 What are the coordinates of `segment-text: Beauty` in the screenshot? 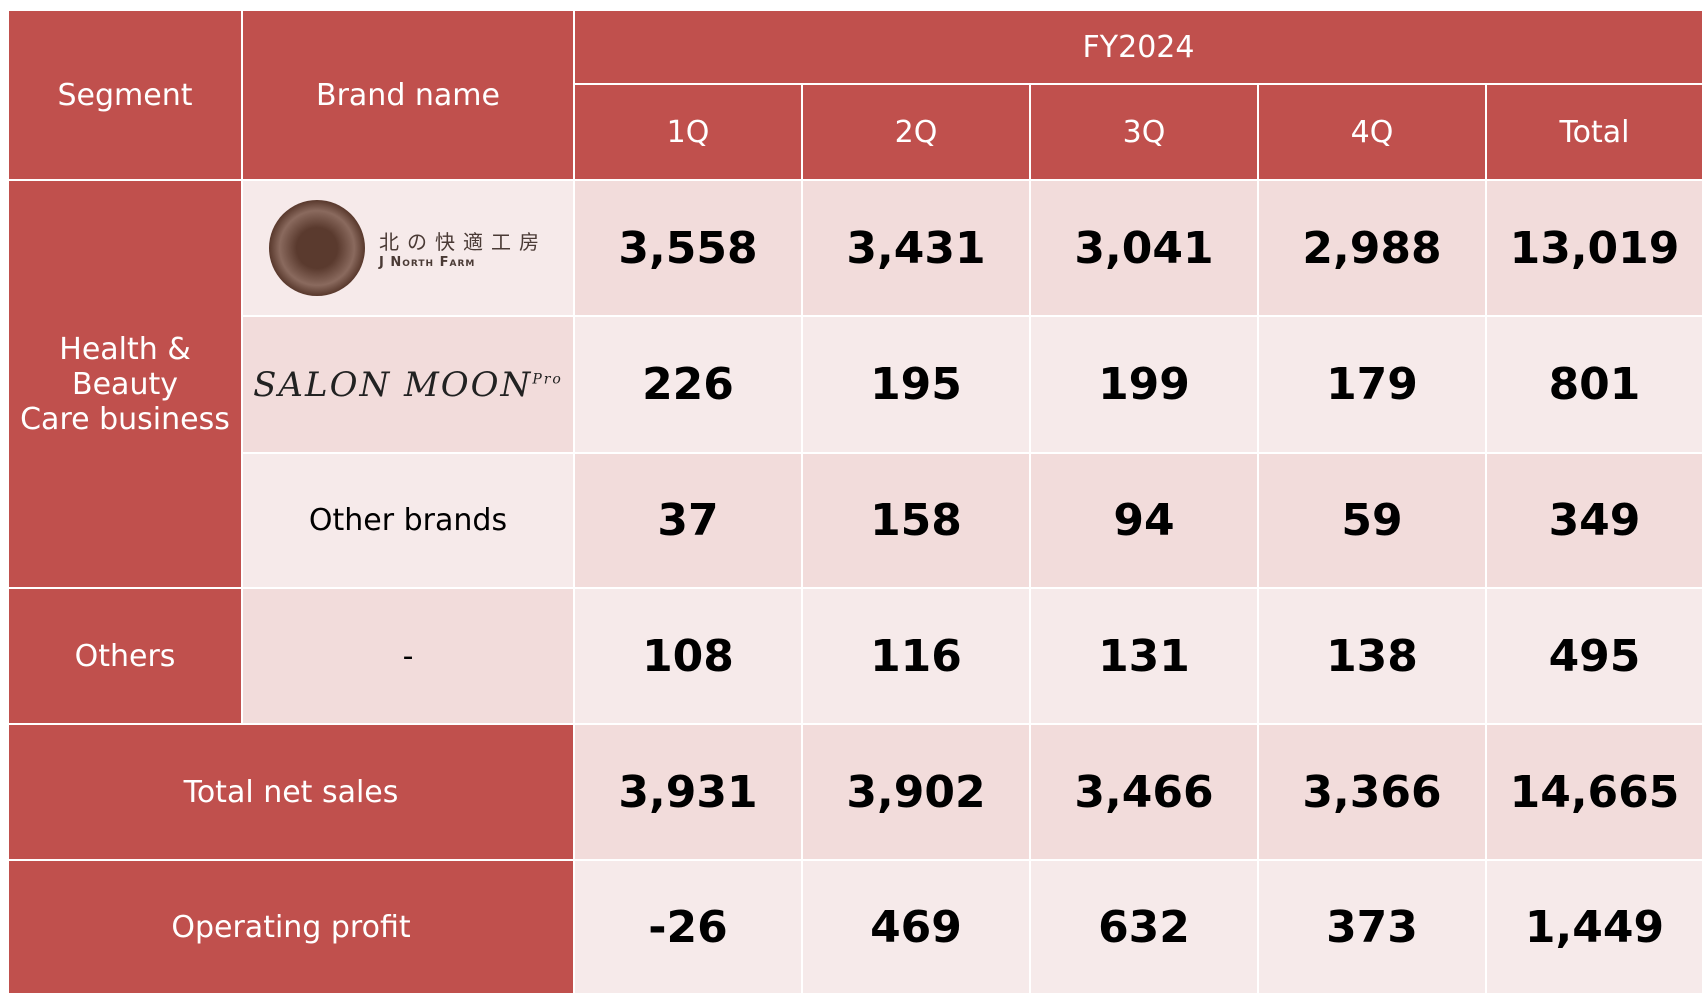 It's located at (125, 384).